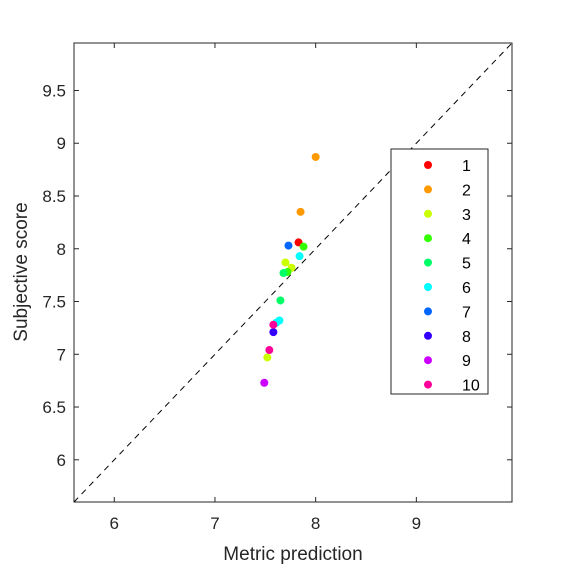 The width and height of the screenshot is (567, 567). I want to click on y-axis-label: Subjective score, so click(21, 271).